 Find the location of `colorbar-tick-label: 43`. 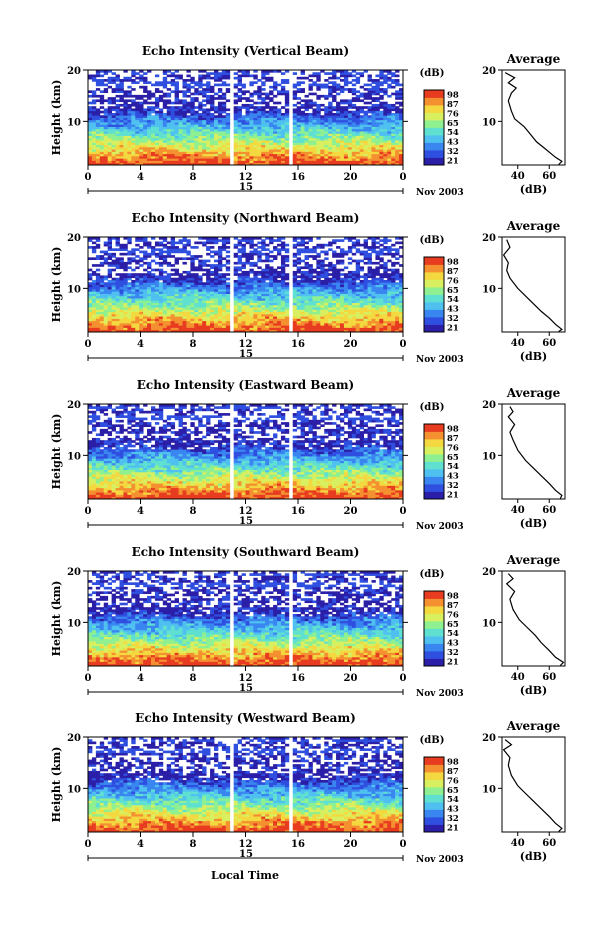

colorbar-tick-label: 43 is located at coordinates (453, 143).